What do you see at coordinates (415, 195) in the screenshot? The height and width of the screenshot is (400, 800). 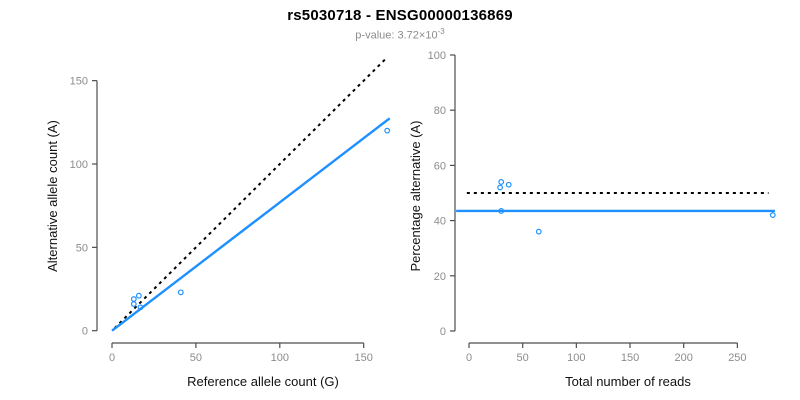 I see `y-axis-title: Percentage alternative (A)` at bounding box center [415, 195].